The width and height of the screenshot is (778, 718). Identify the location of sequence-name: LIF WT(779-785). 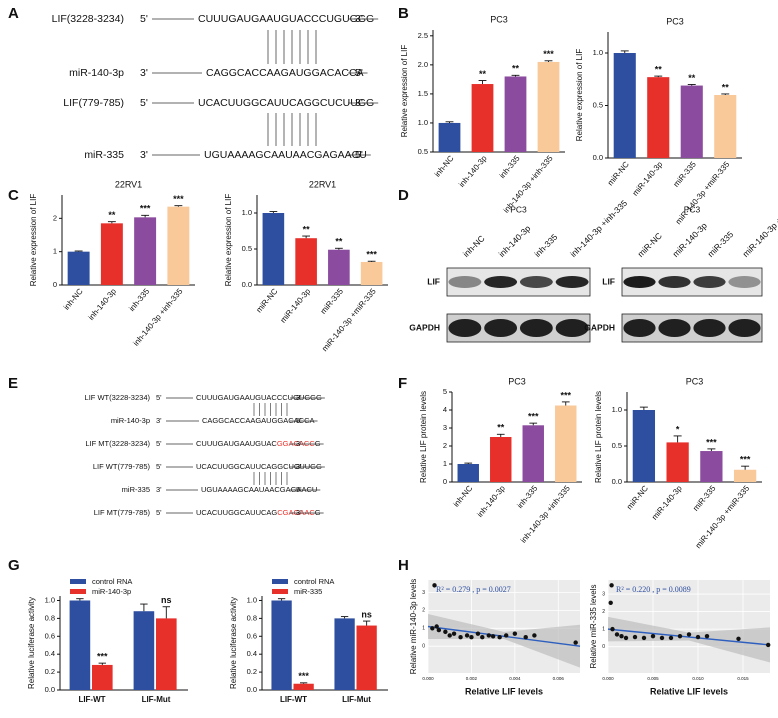
(122, 466).